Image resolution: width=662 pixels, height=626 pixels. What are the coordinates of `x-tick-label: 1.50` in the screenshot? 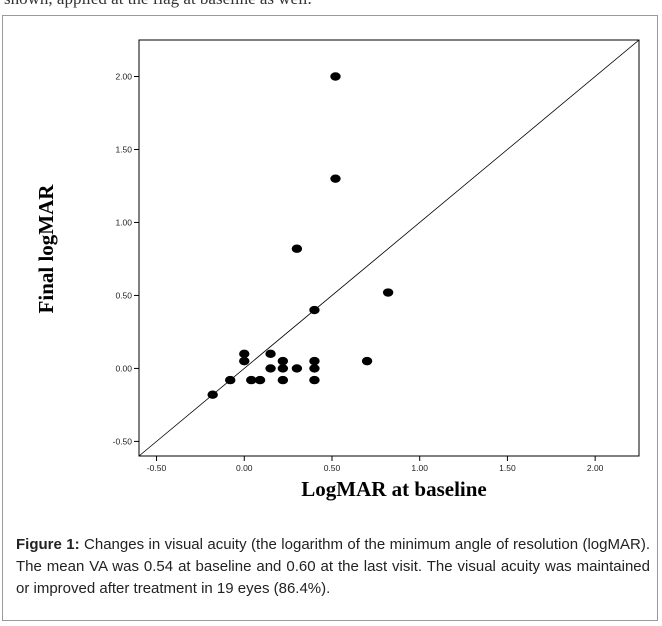 It's located at (507, 468).